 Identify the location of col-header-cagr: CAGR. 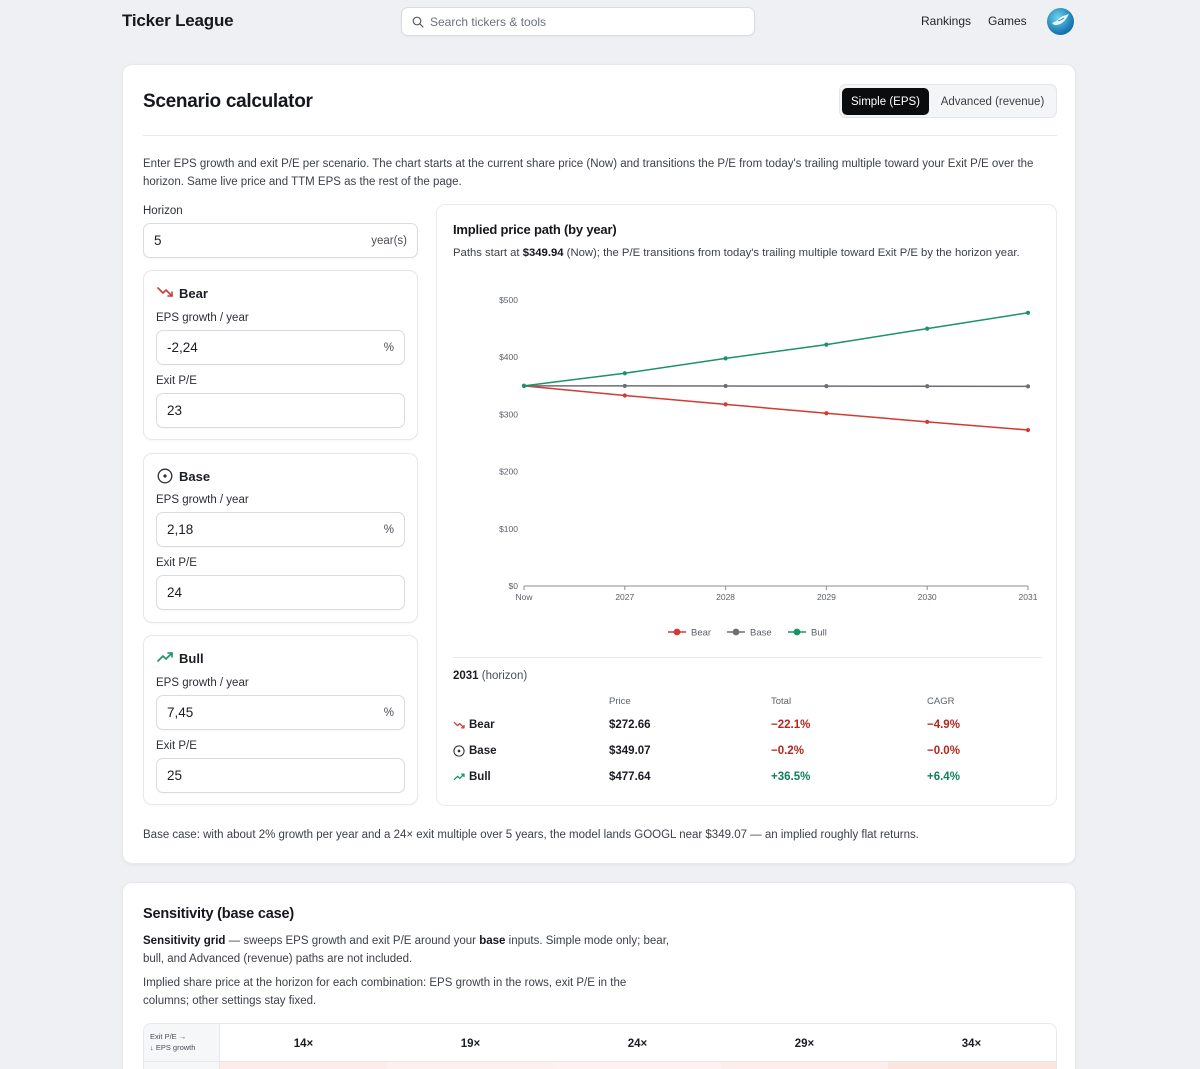
(941, 701).